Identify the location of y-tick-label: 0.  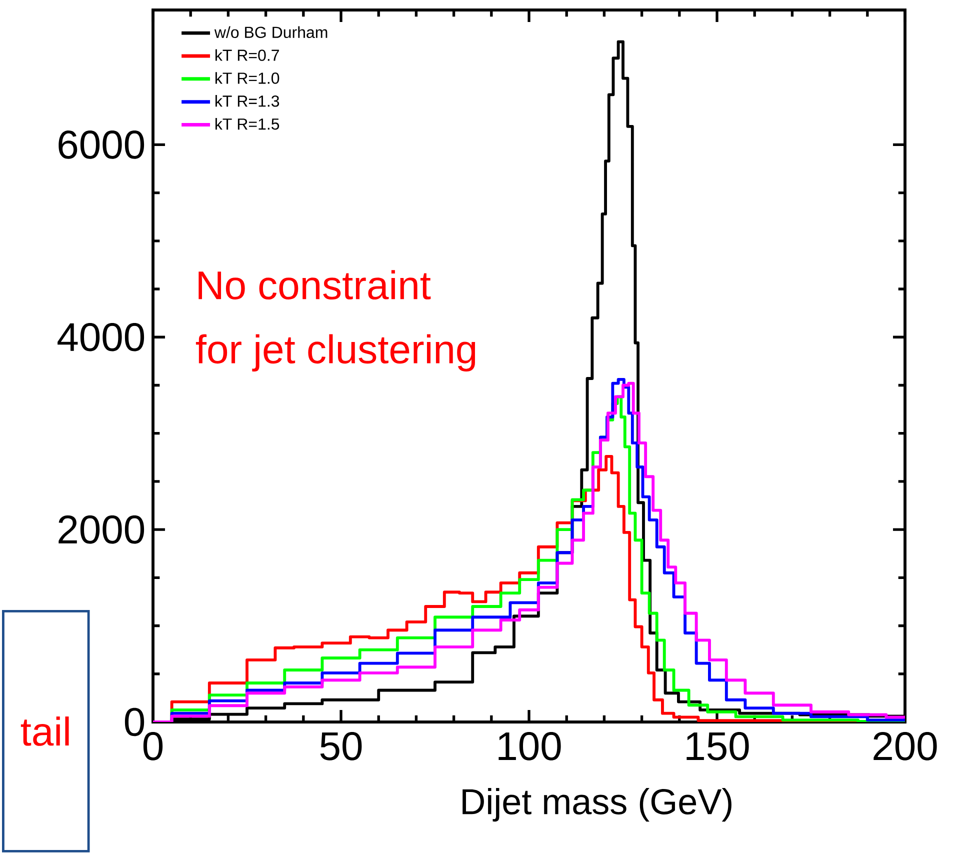
(134, 722).